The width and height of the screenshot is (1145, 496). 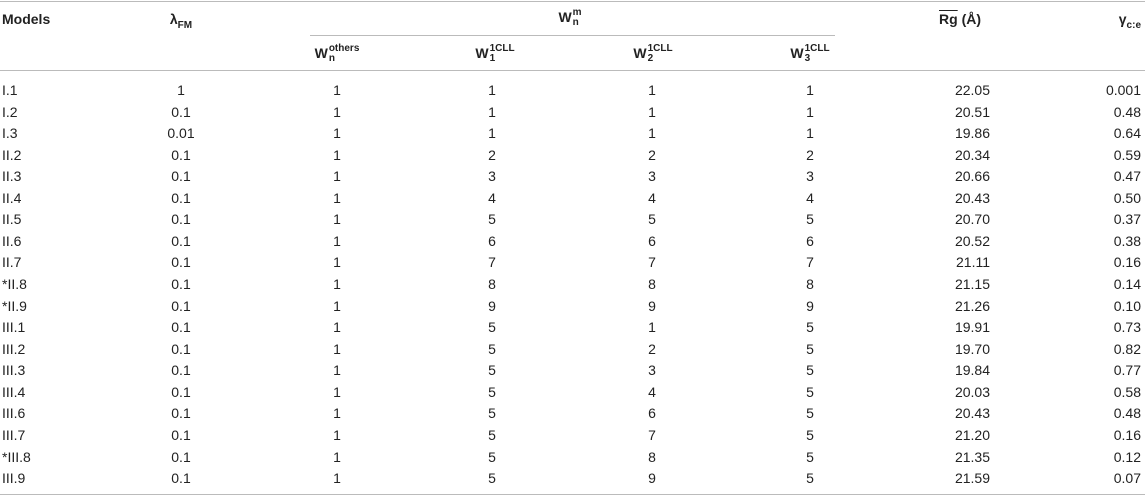 What do you see at coordinates (972, 391) in the screenshot?
I see `table-cell: 20.03` at bounding box center [972, 391].